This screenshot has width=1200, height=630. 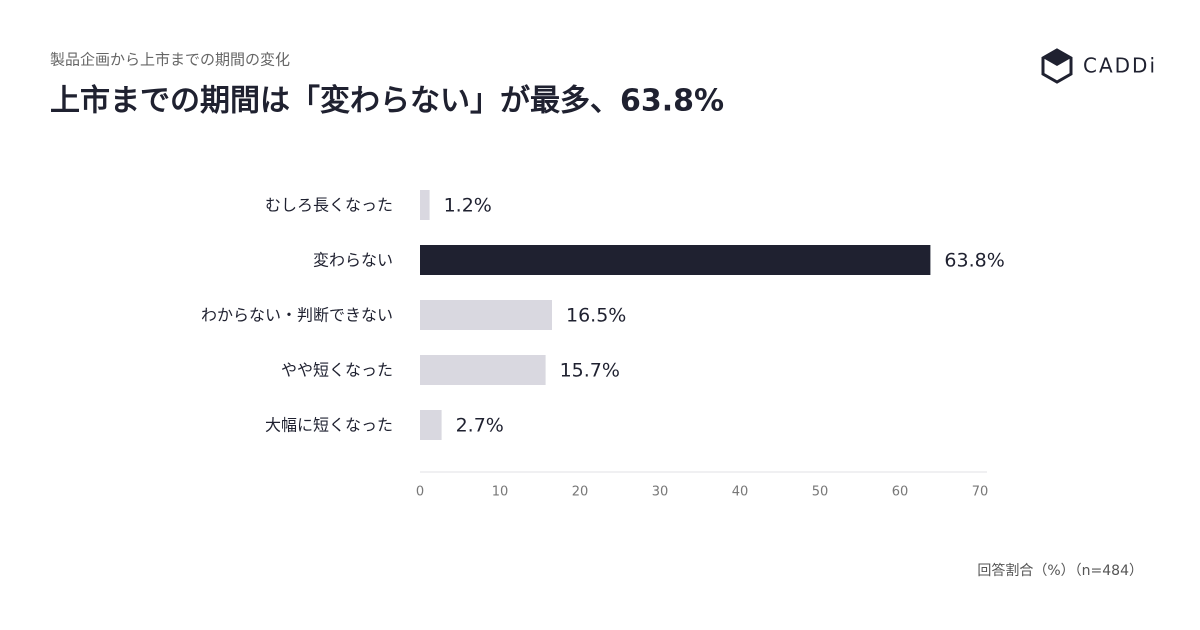 I want to click on note: 回答割合（%）（n=484）, so click(x=1060, y=570).